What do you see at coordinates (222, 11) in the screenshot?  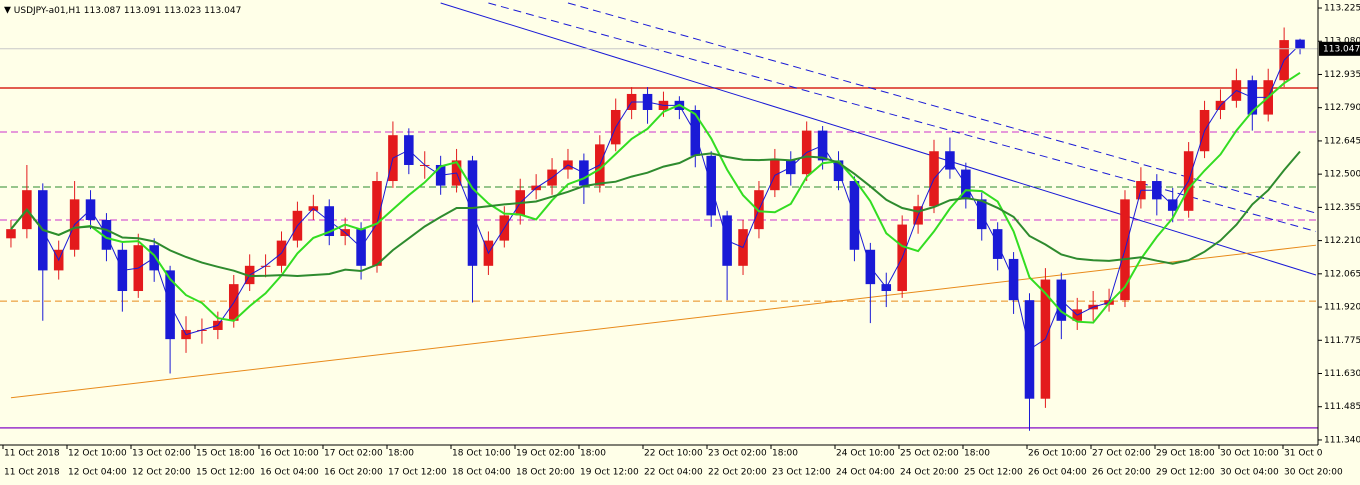 I see `close: 113.047` at bounding box center [222, 11].